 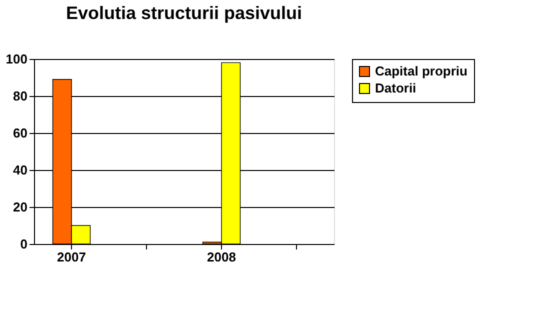 I want to click on y-tick-label: 100, so click(x=17, y=59).